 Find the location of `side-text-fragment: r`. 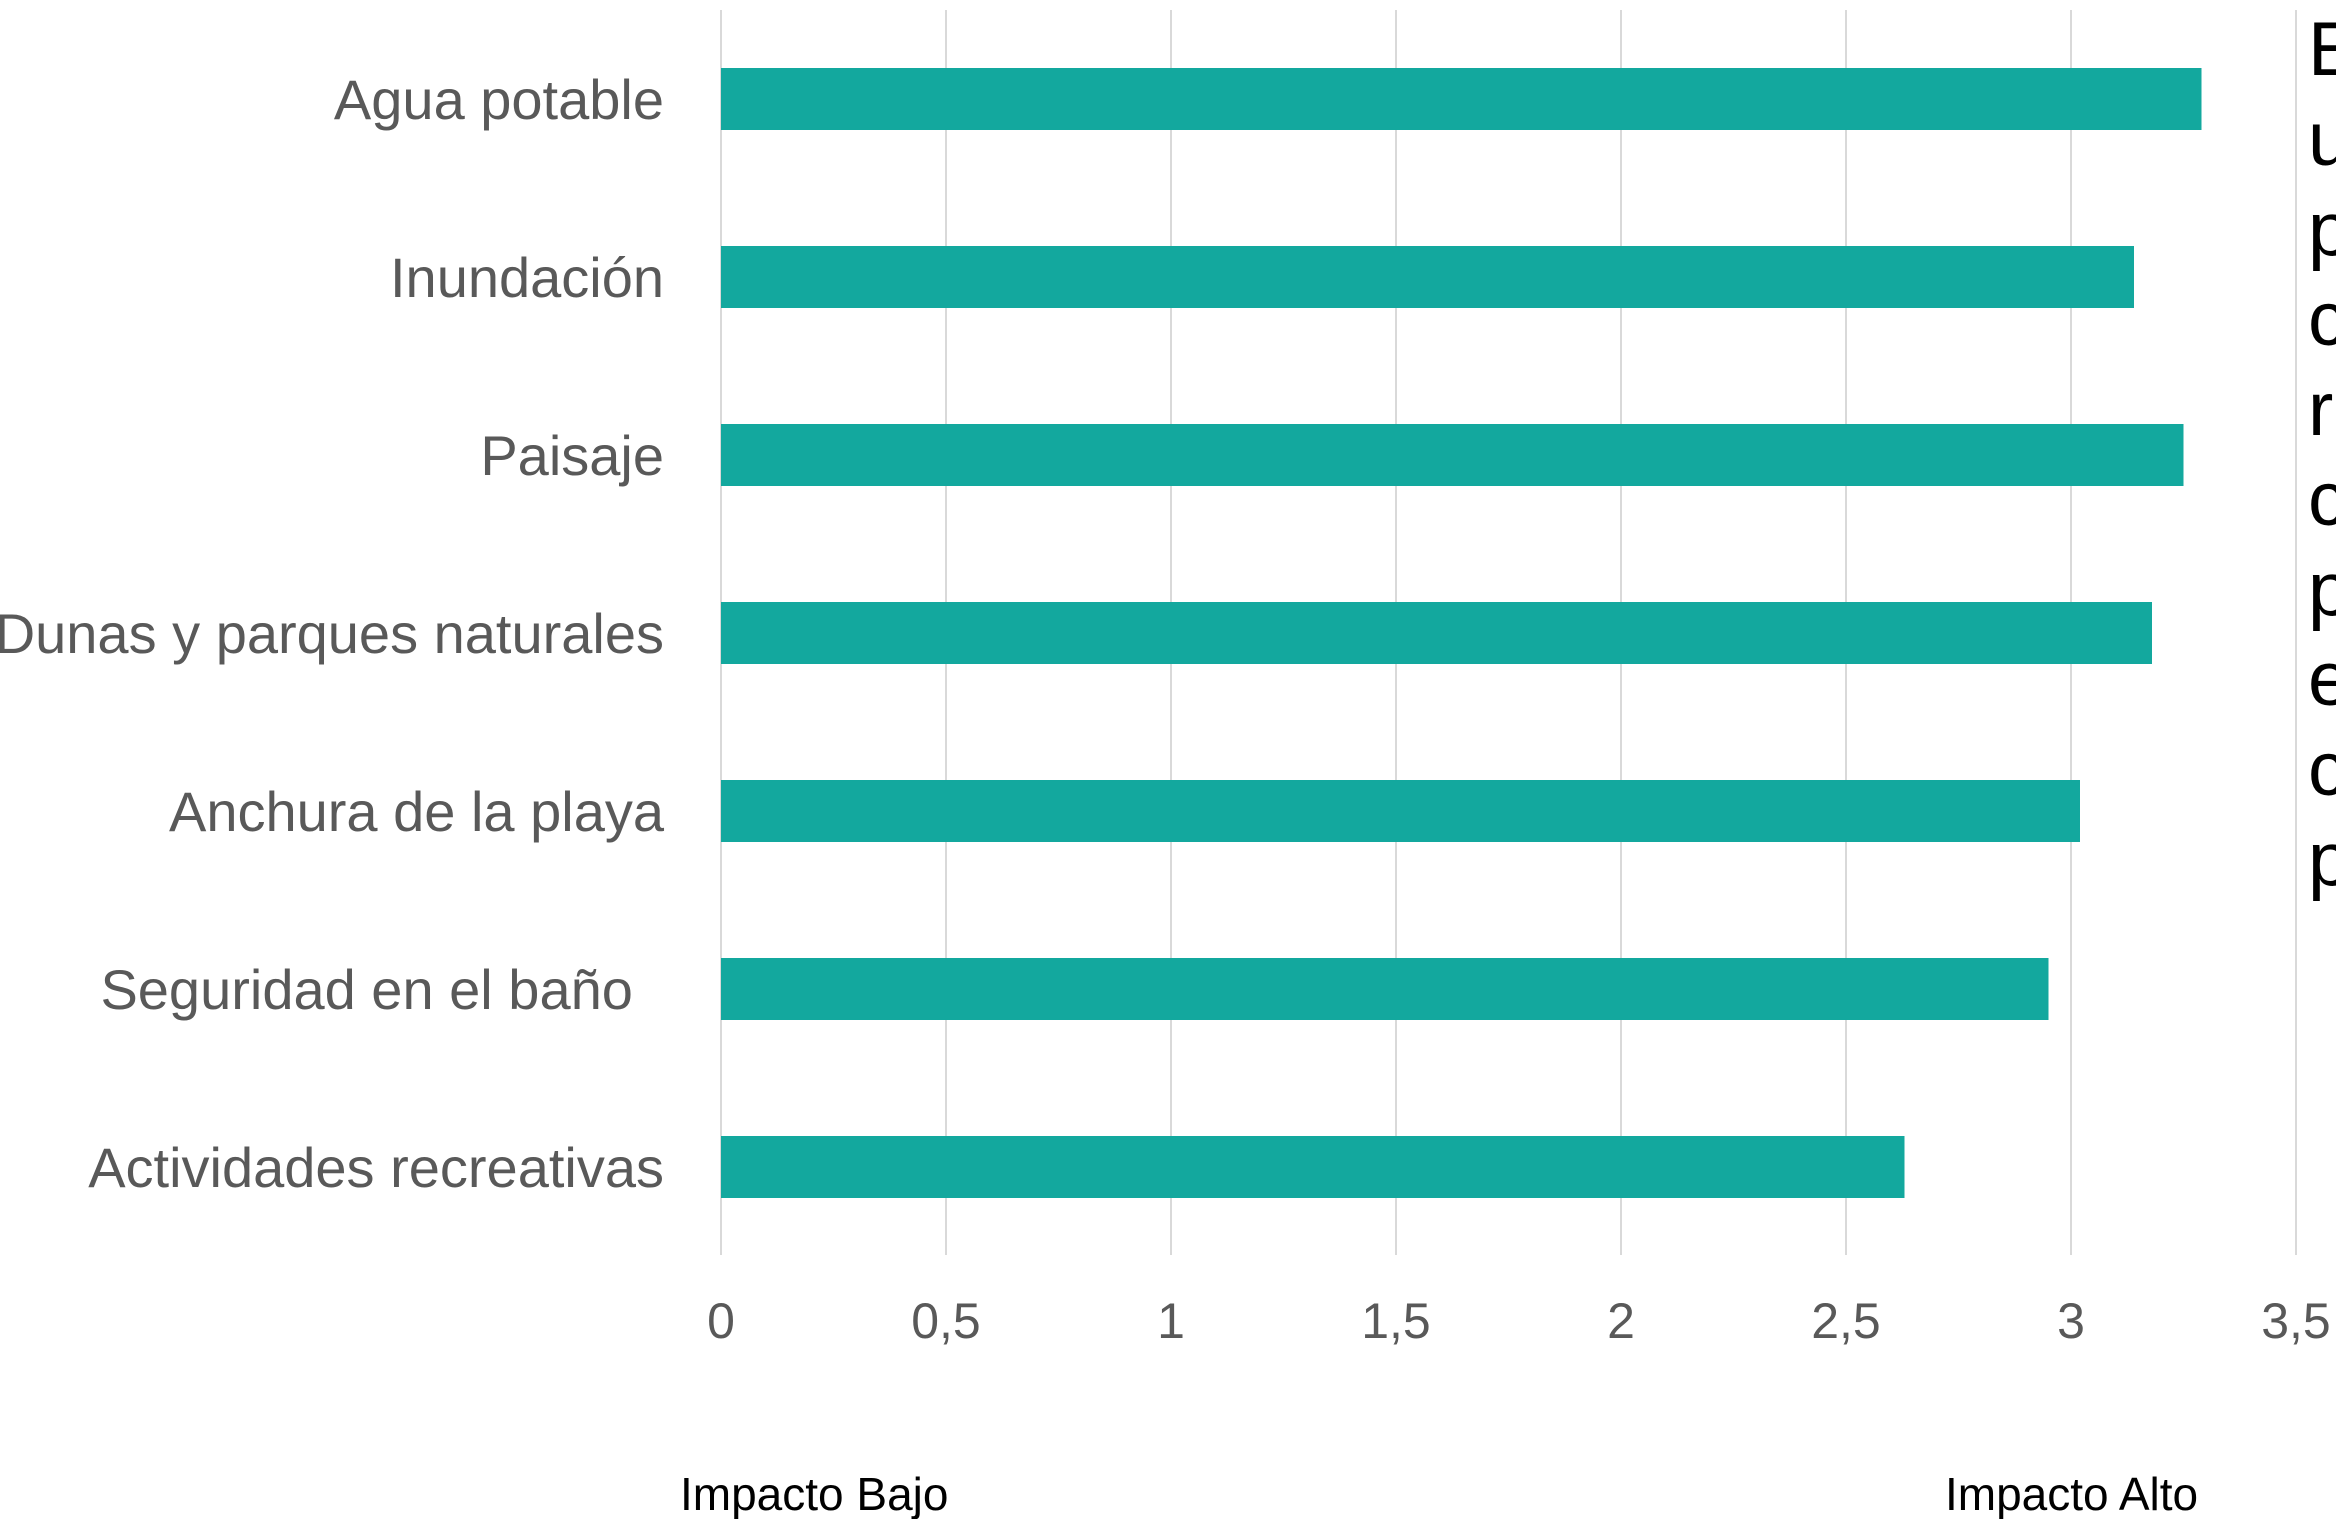

side-text-fragment: r is located at coordinates (2320, 409).